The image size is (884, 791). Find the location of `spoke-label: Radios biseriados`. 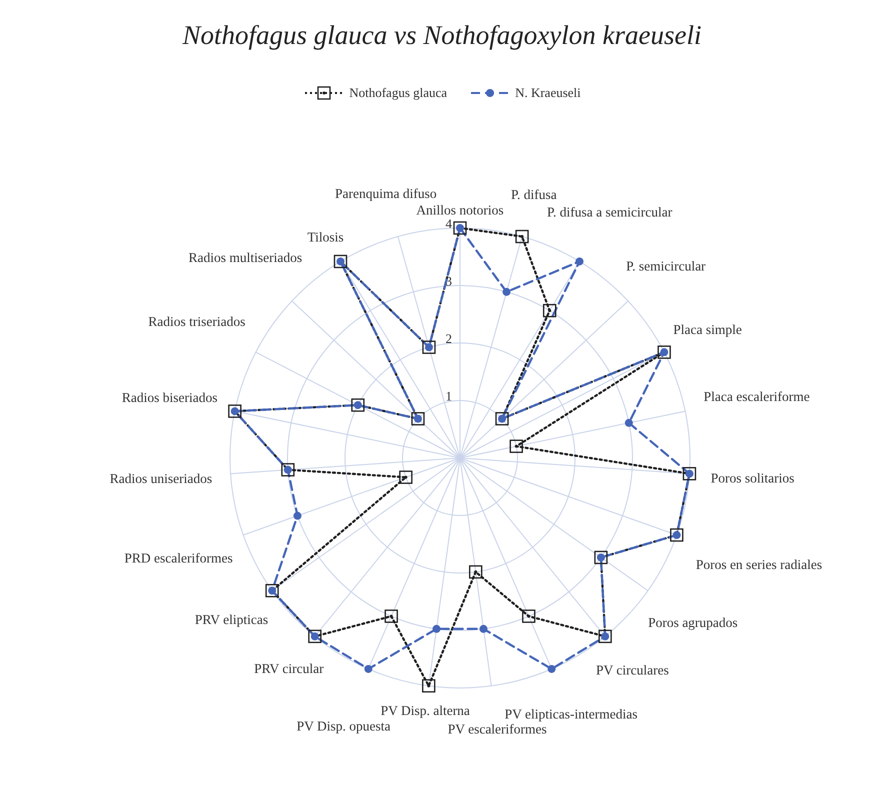

spoke-label: Radios biseriados is located at coordinates (170, 398).